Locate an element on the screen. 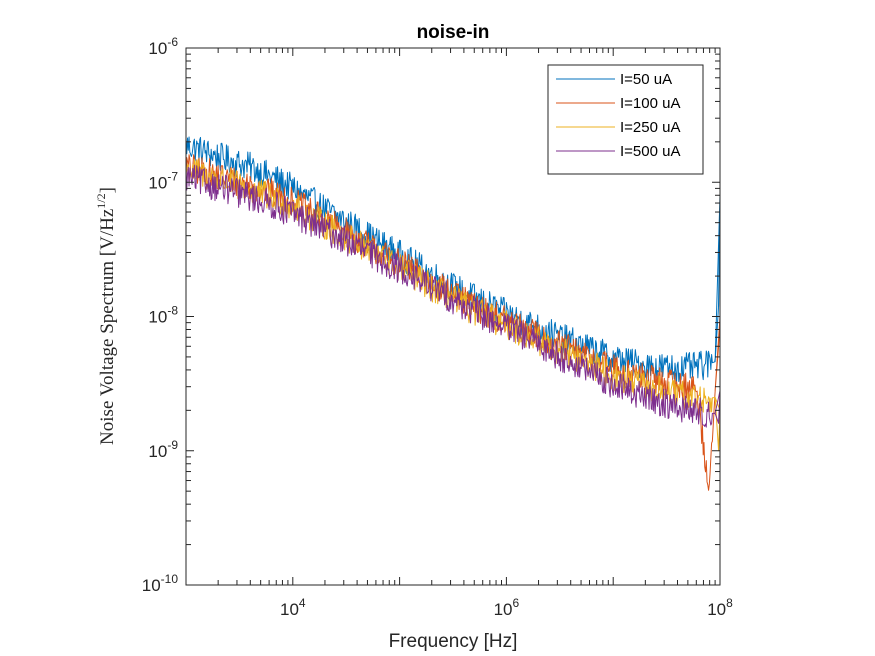 This screenshot has width=875, height=656. y-axis-label-main: Noise Voltage Spectrum [V/Hz is located at coordinates (107, 327).